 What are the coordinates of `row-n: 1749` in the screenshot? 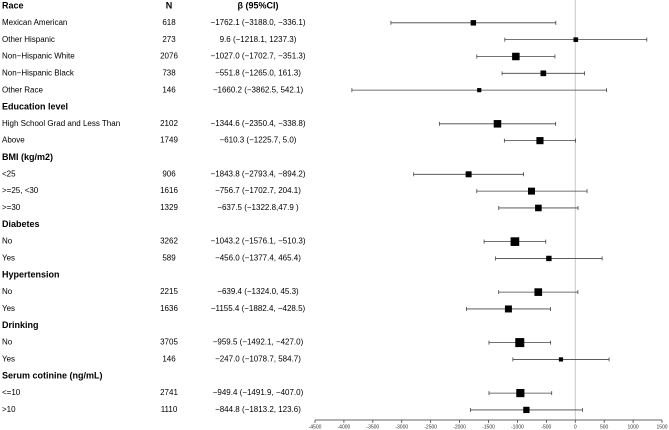 It's located at (169, 140).